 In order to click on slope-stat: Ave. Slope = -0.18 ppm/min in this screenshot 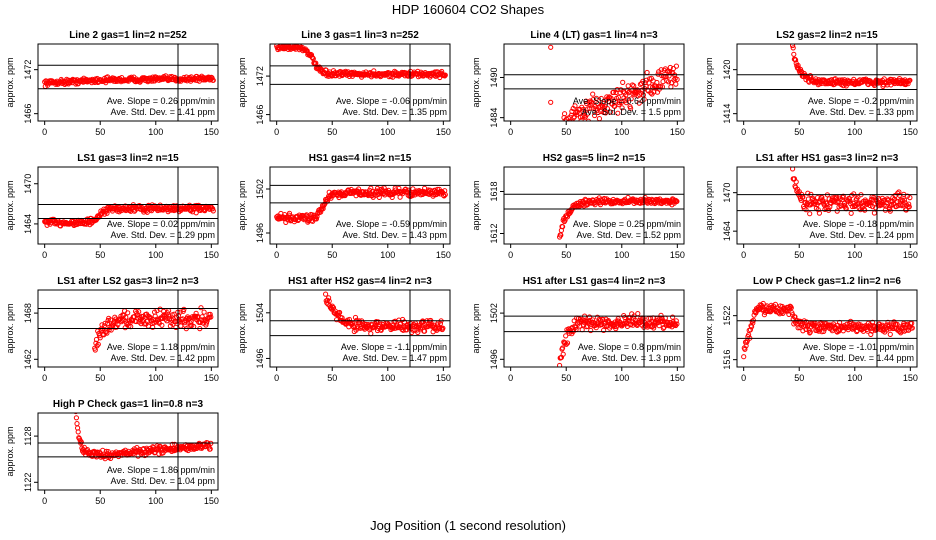, I will do `click(858, 224)`.